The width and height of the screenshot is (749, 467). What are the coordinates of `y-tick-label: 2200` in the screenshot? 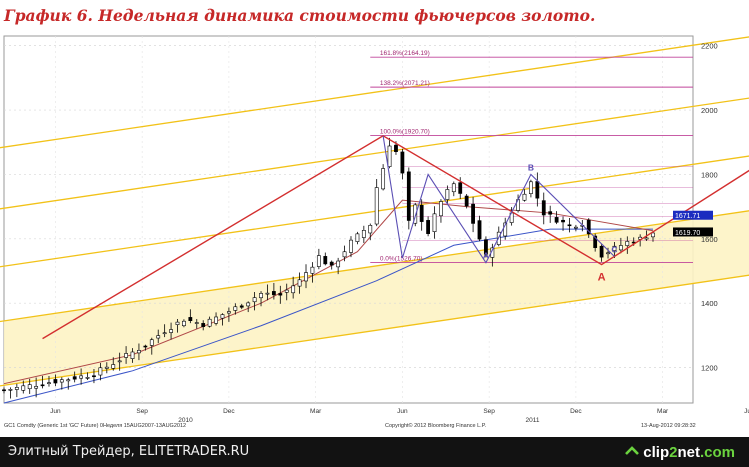 It's located at (709, 46).